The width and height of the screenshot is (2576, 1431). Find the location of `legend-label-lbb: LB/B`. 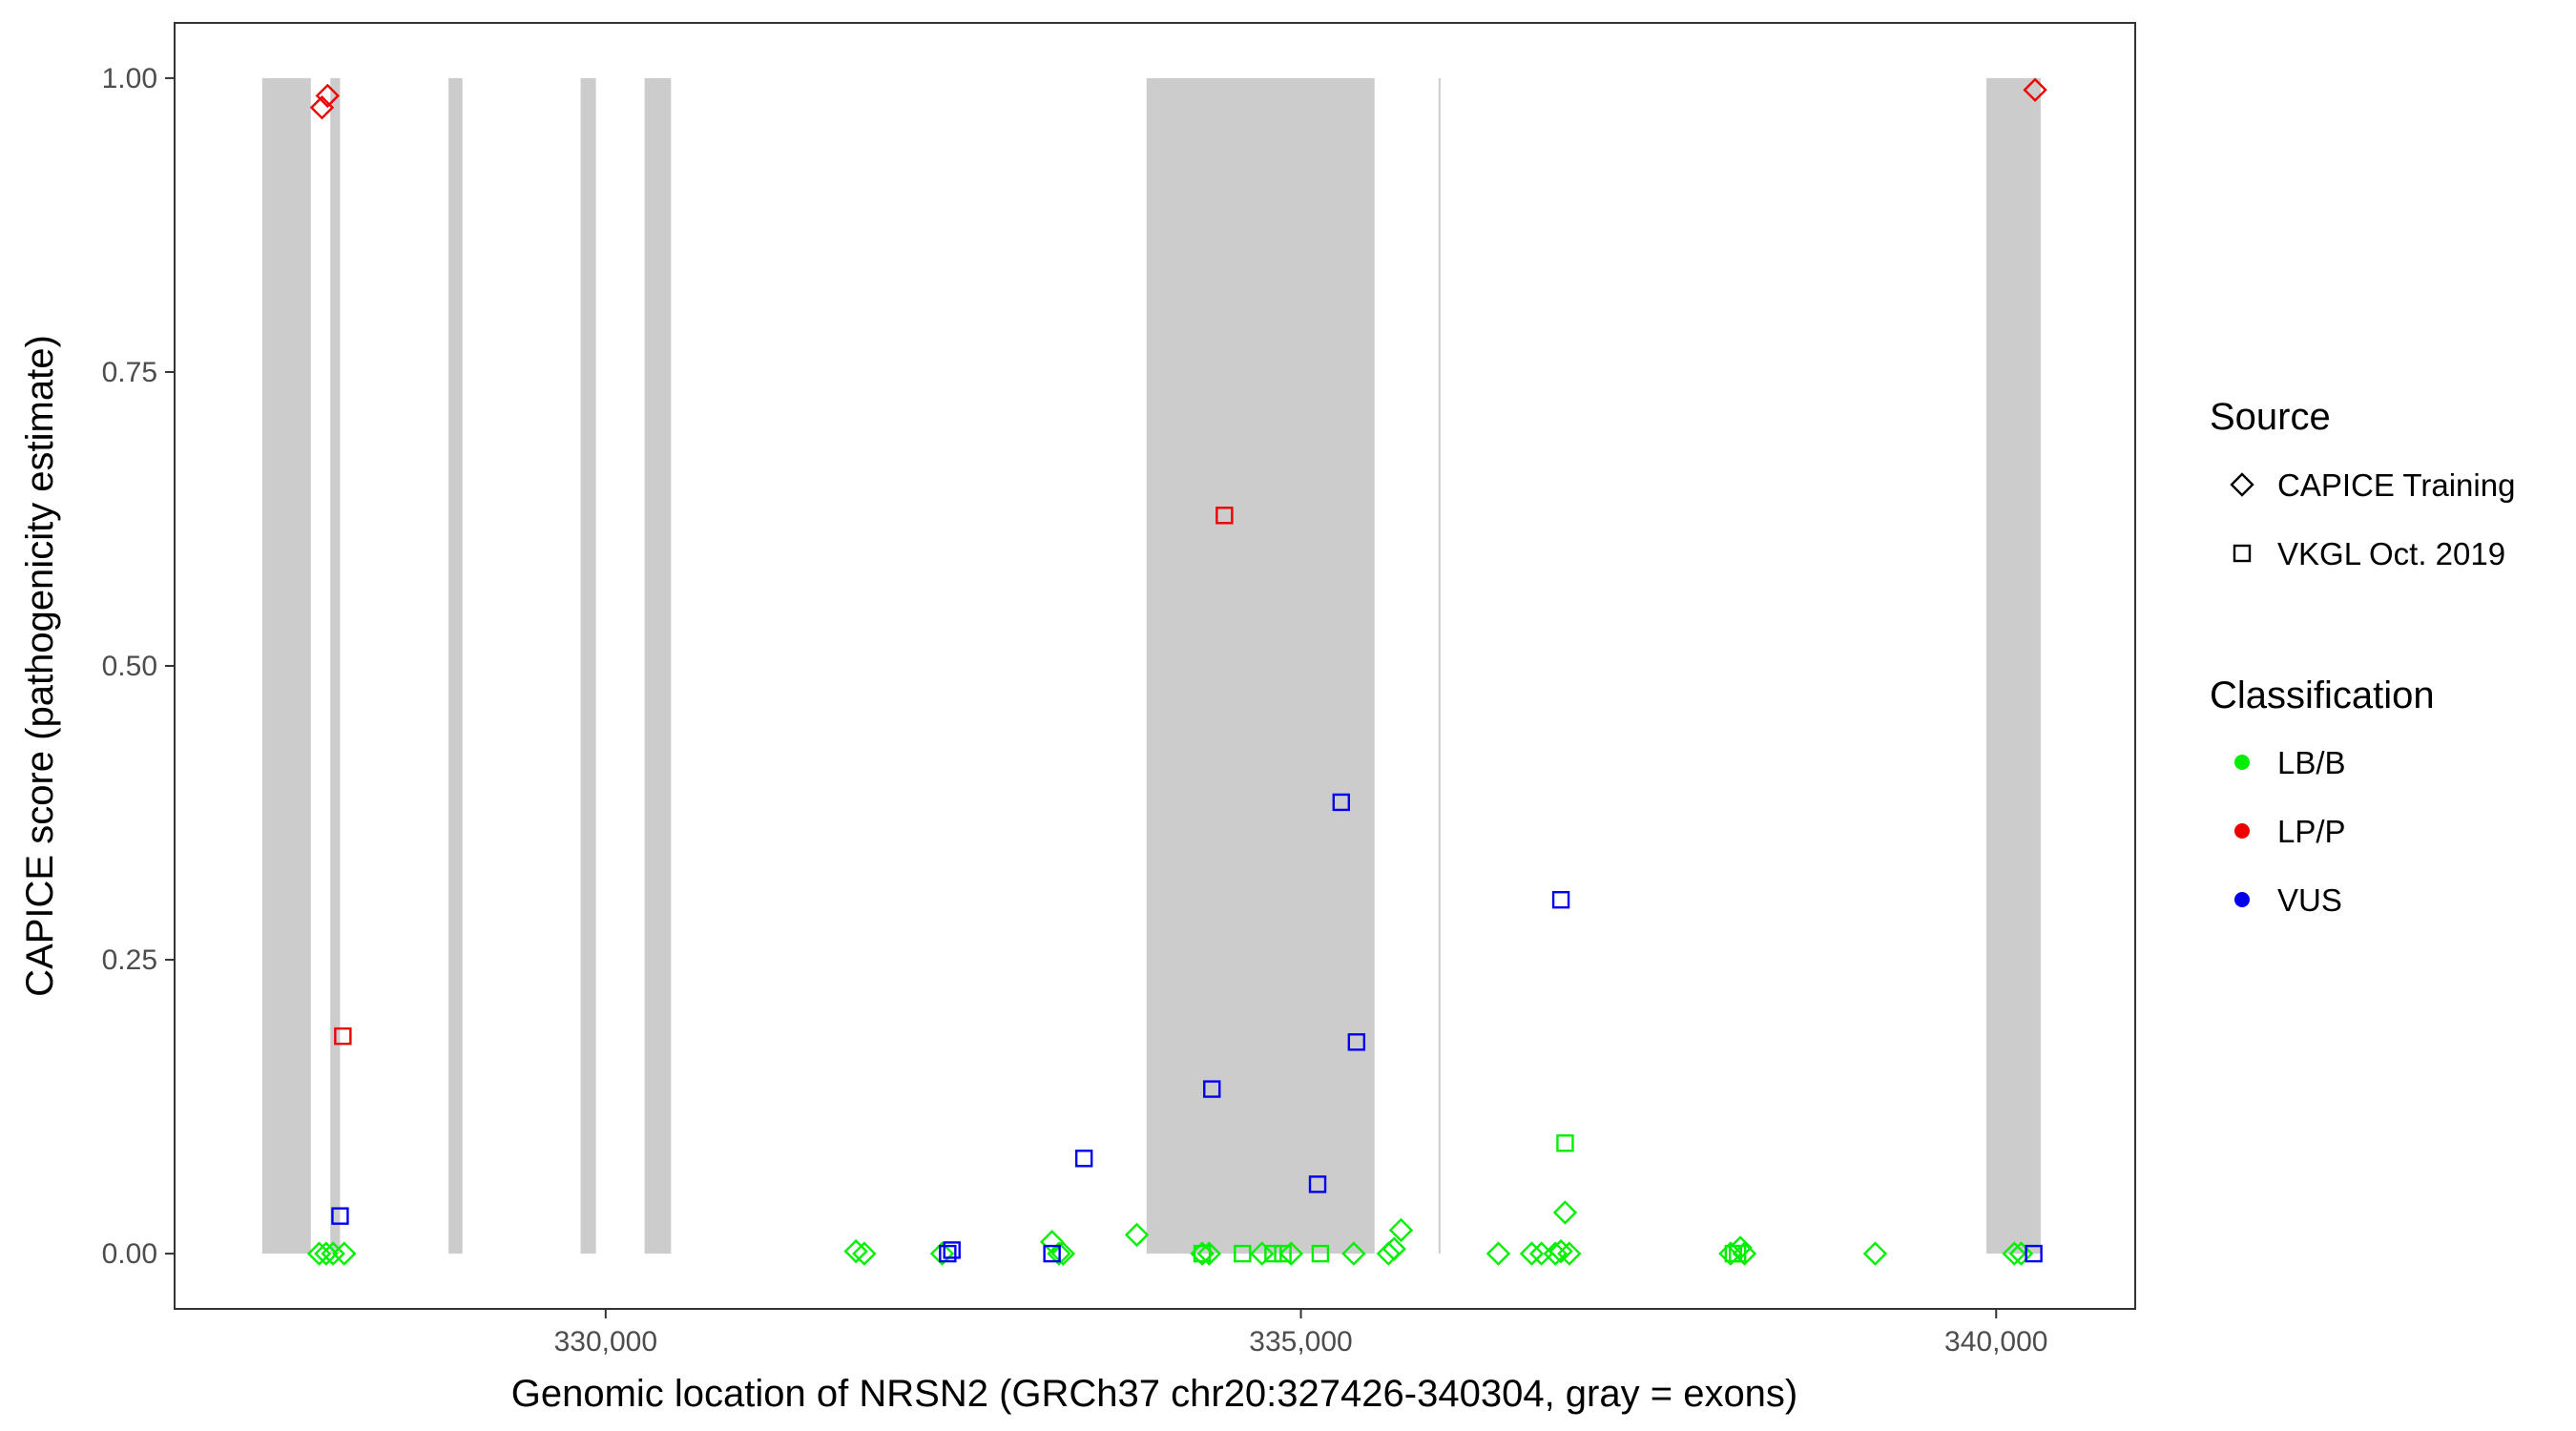

legend-label-lbb: LB/B is located at coordinates (2311, 762).